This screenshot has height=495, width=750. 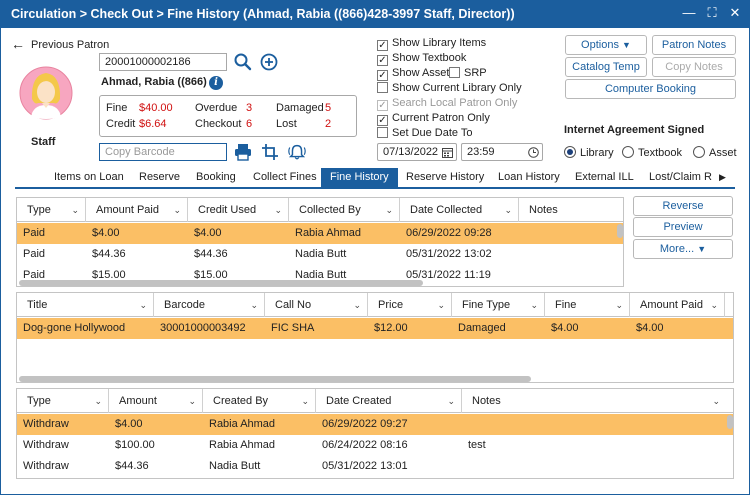 I want to click on column-header-label: Type, so click(x=39, y=210).